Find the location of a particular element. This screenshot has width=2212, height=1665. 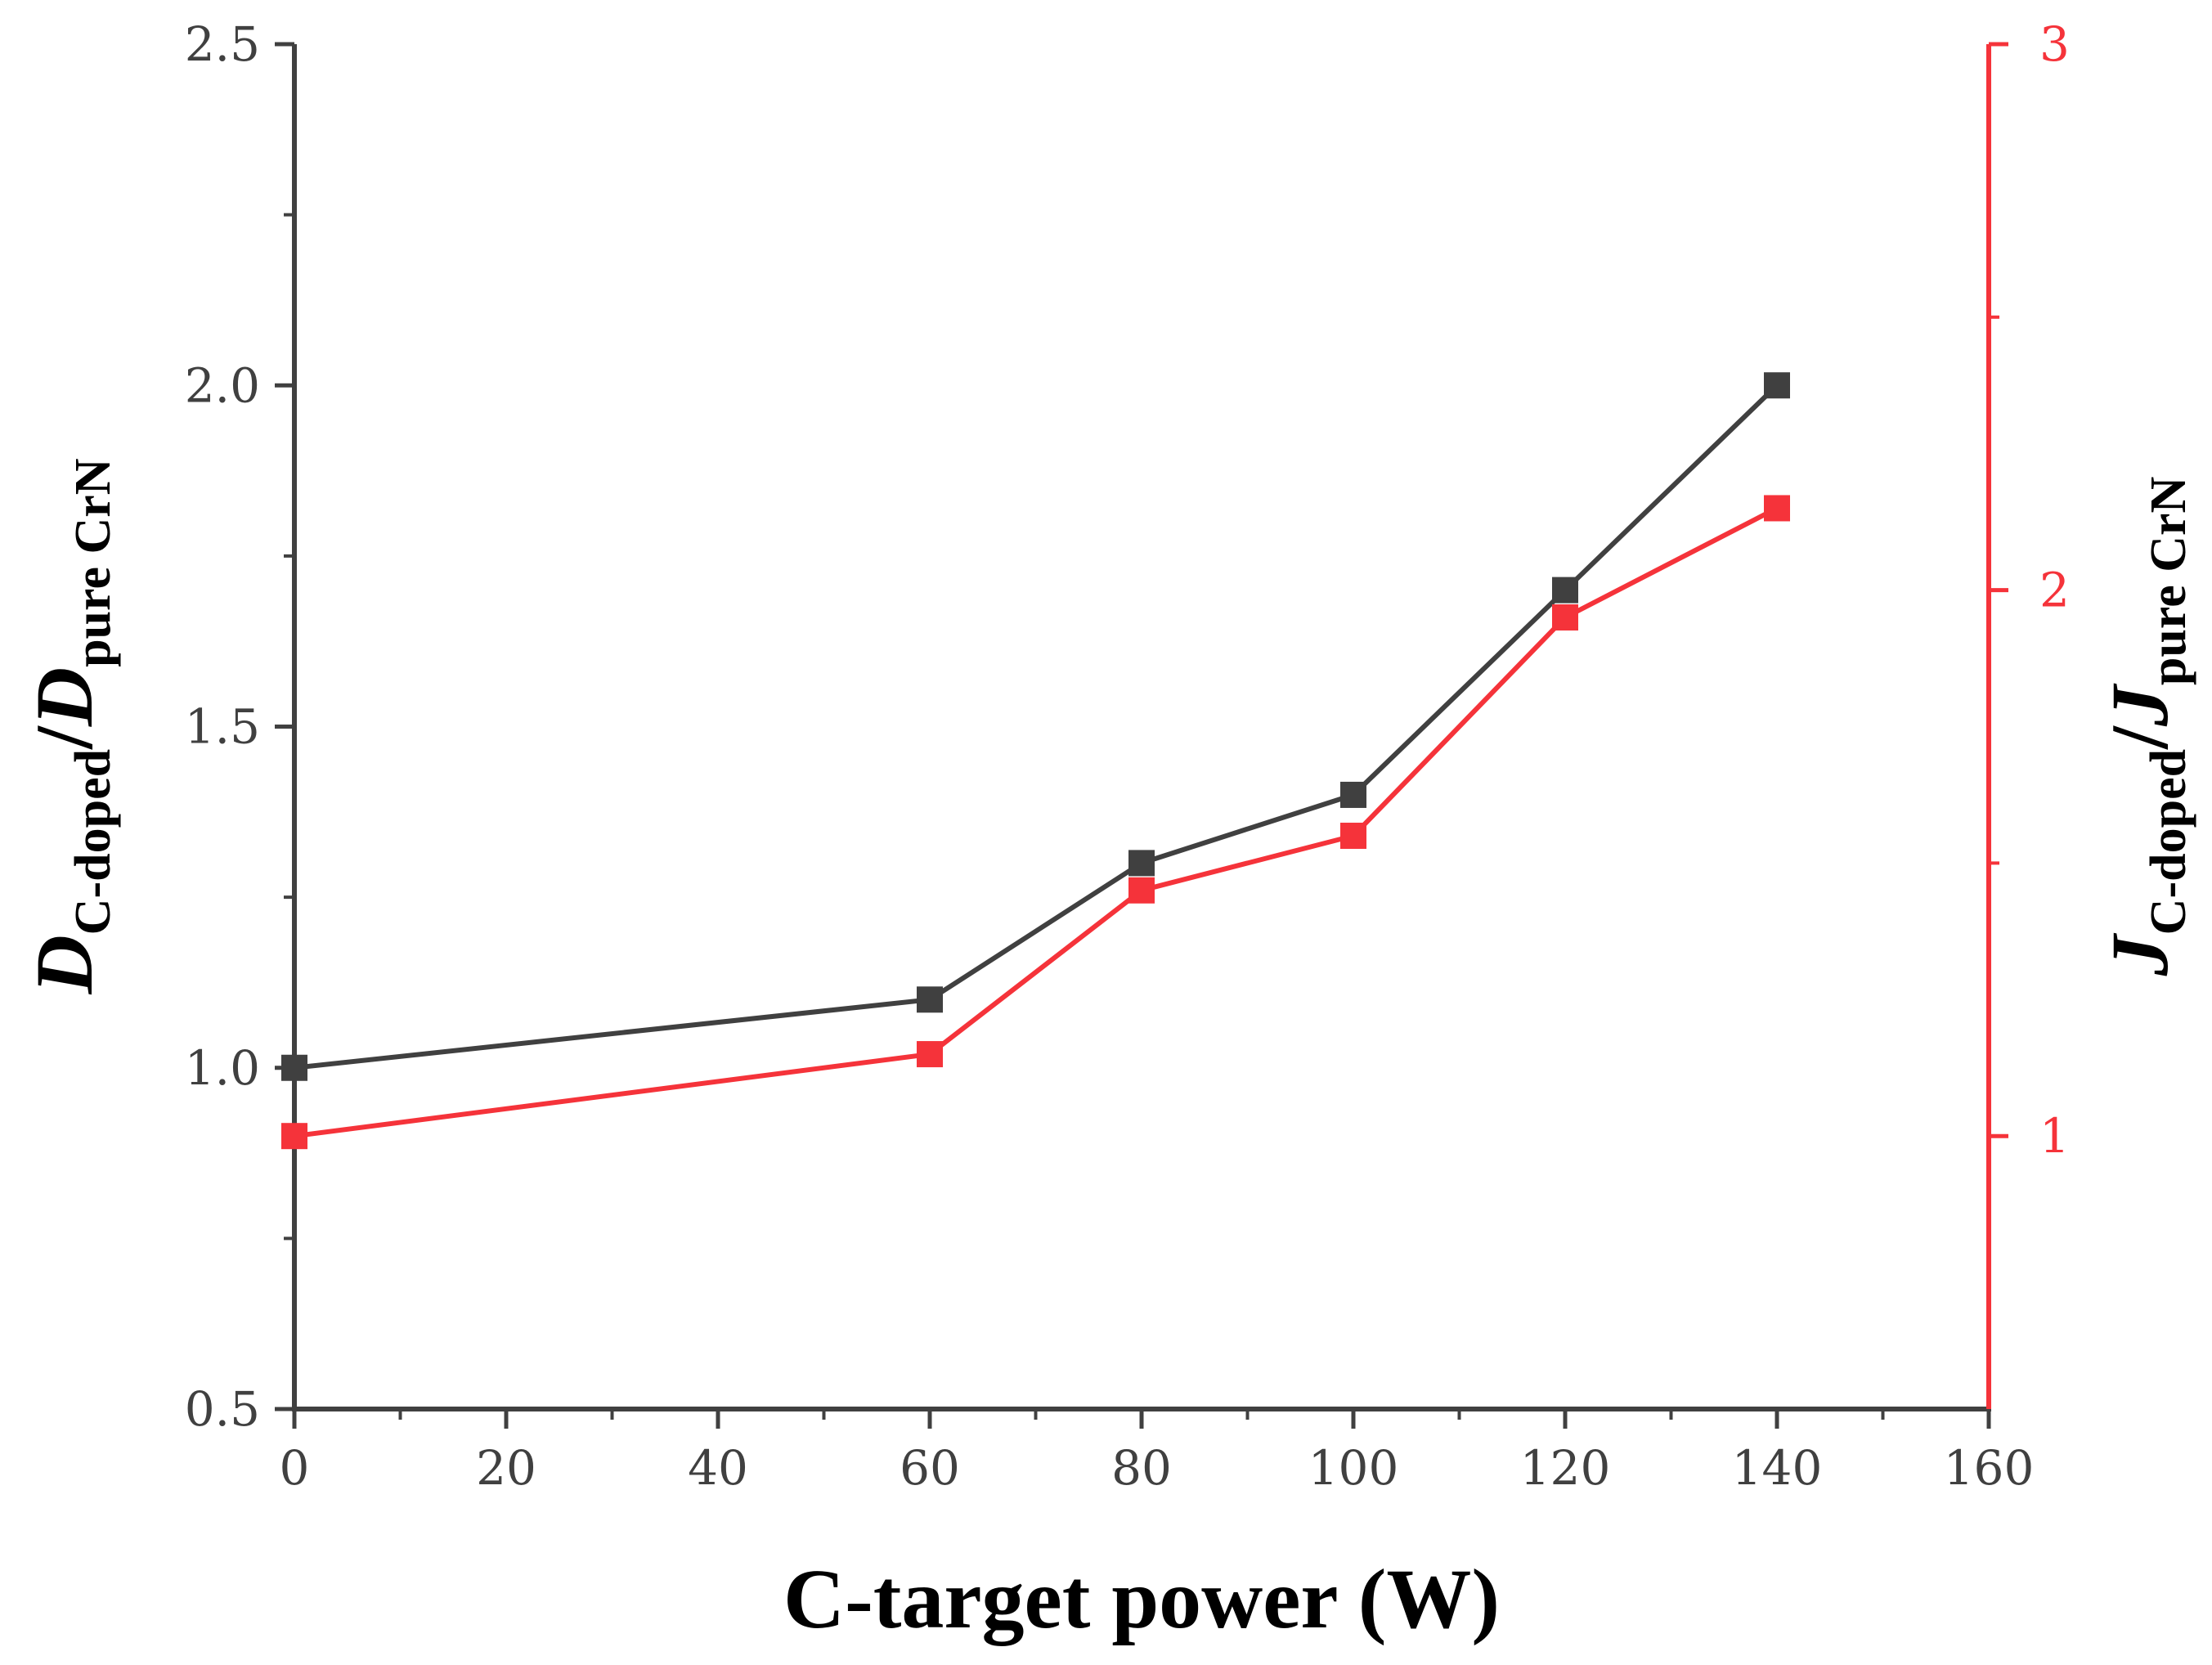

x-tick-label: 100 is located at coordinates (1353, 1468).